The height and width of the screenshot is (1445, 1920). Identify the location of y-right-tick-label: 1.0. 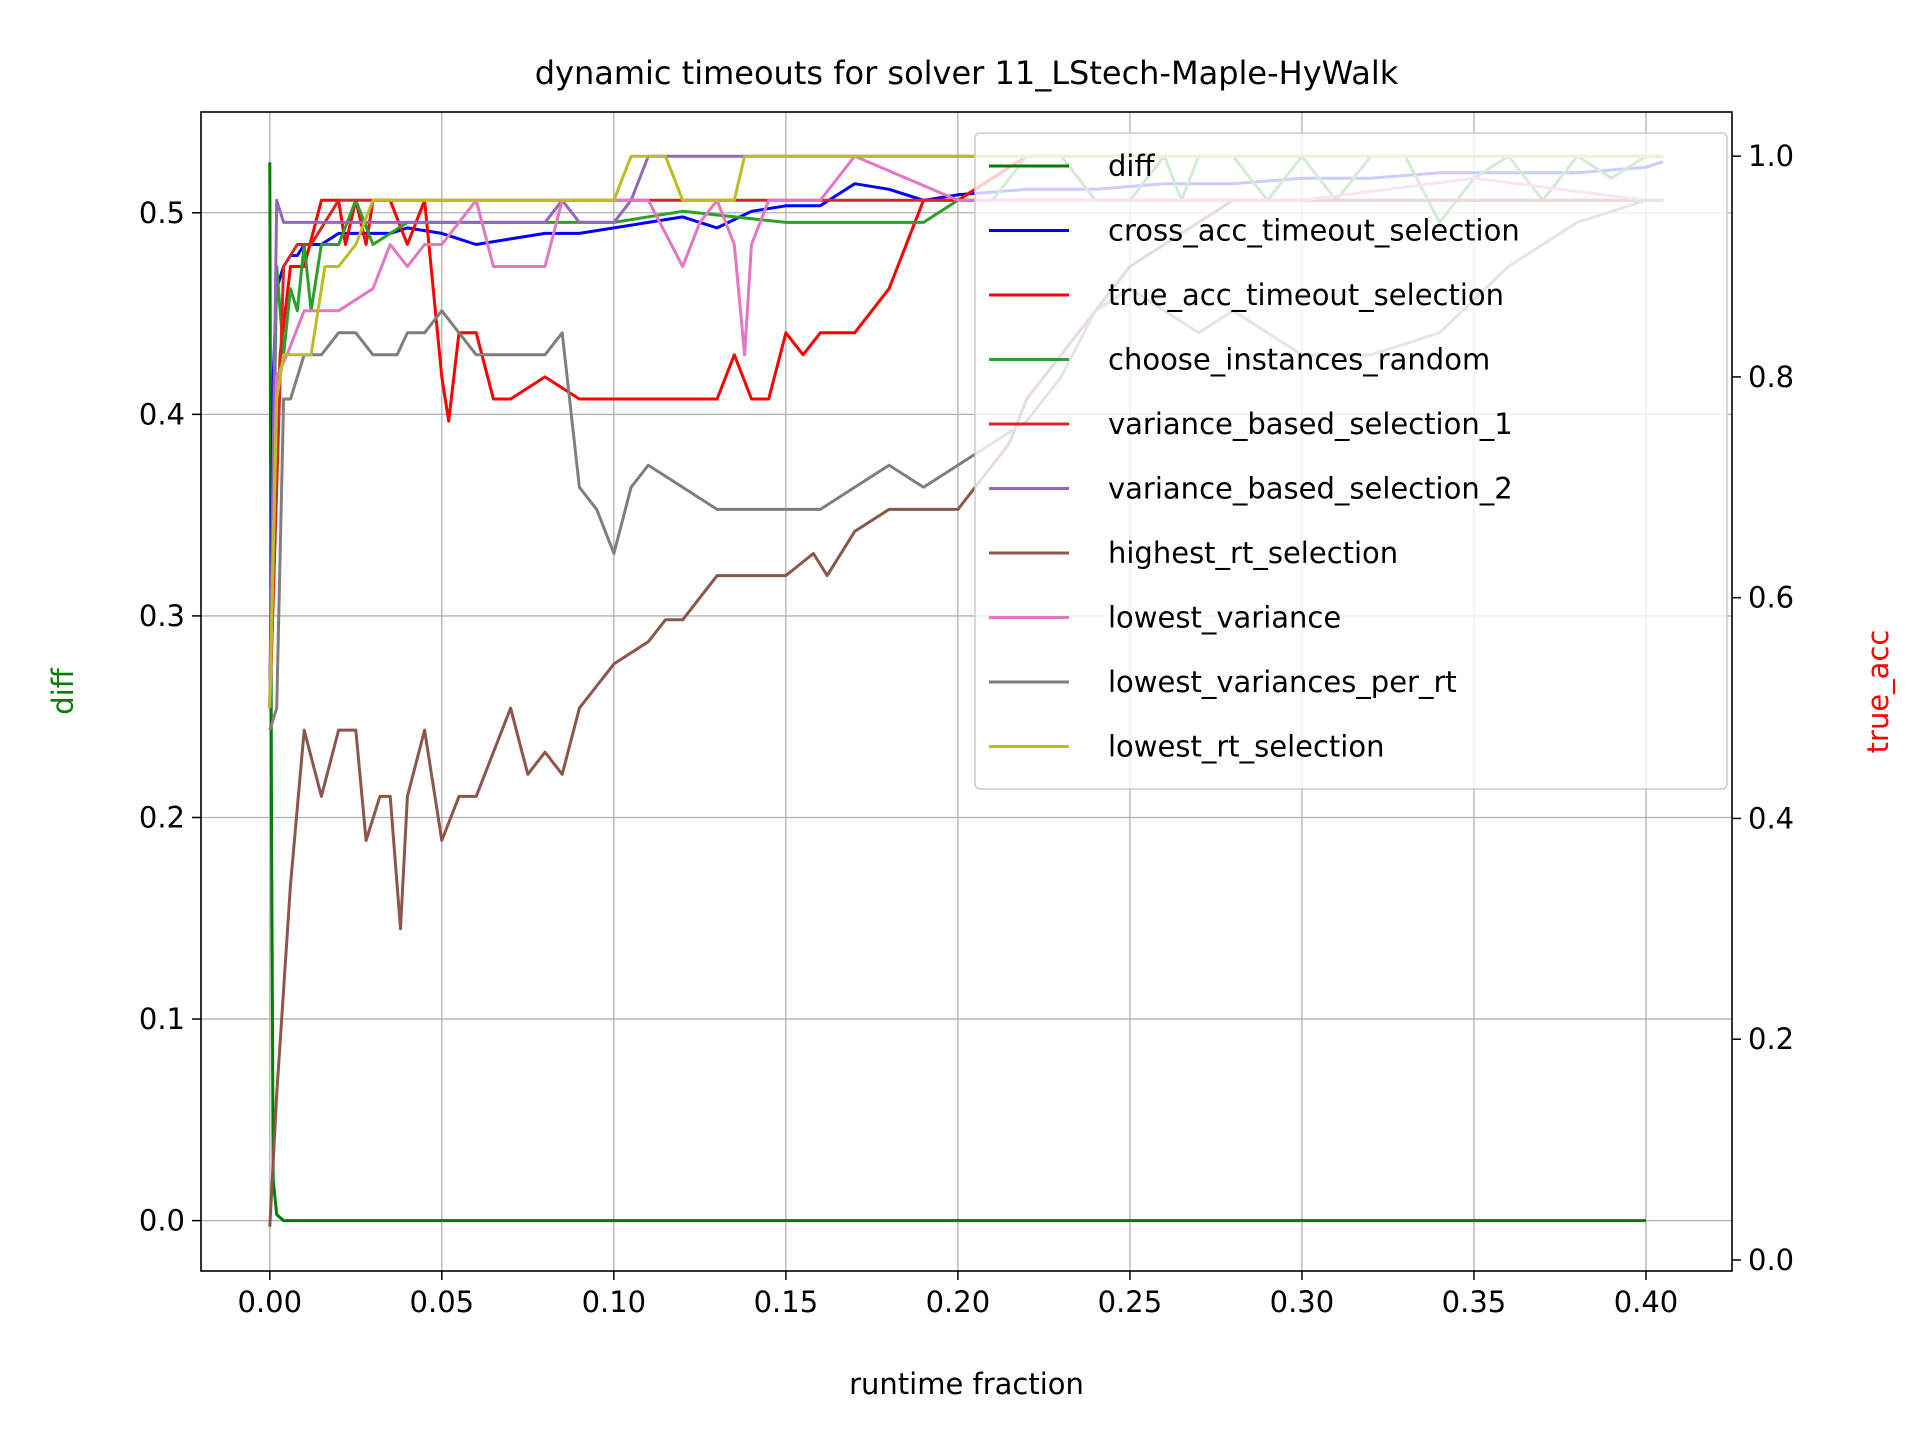
(1771, 156).